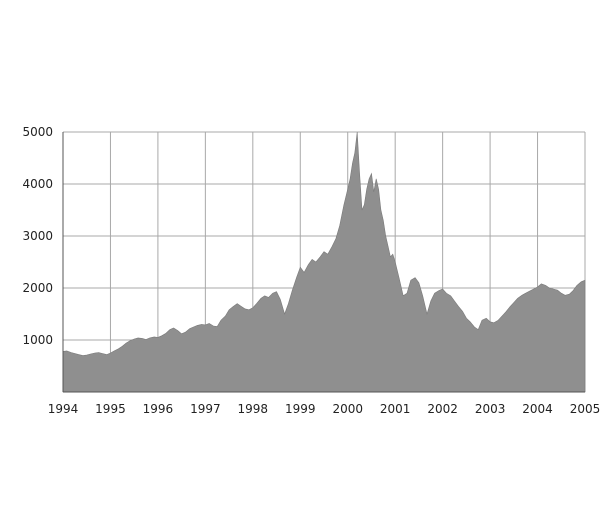 This screenshot has height=509, width=600. I want to click on x-tick-label-1996: 1996, so click(158, 409).